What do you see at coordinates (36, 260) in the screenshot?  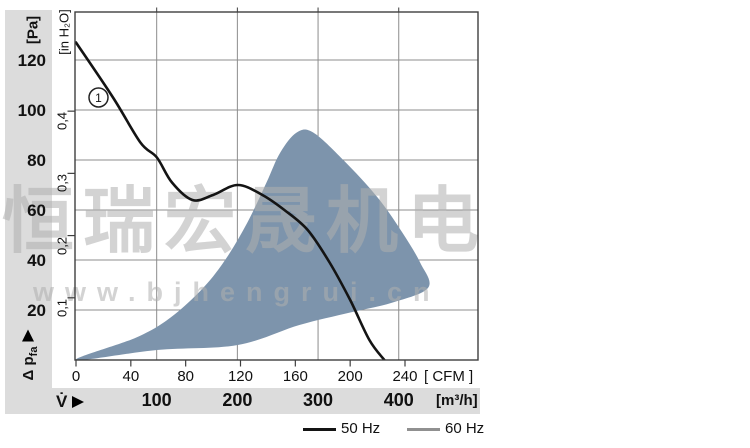 I see `pa-tick-label: 40` at bounding box center [36, 260].